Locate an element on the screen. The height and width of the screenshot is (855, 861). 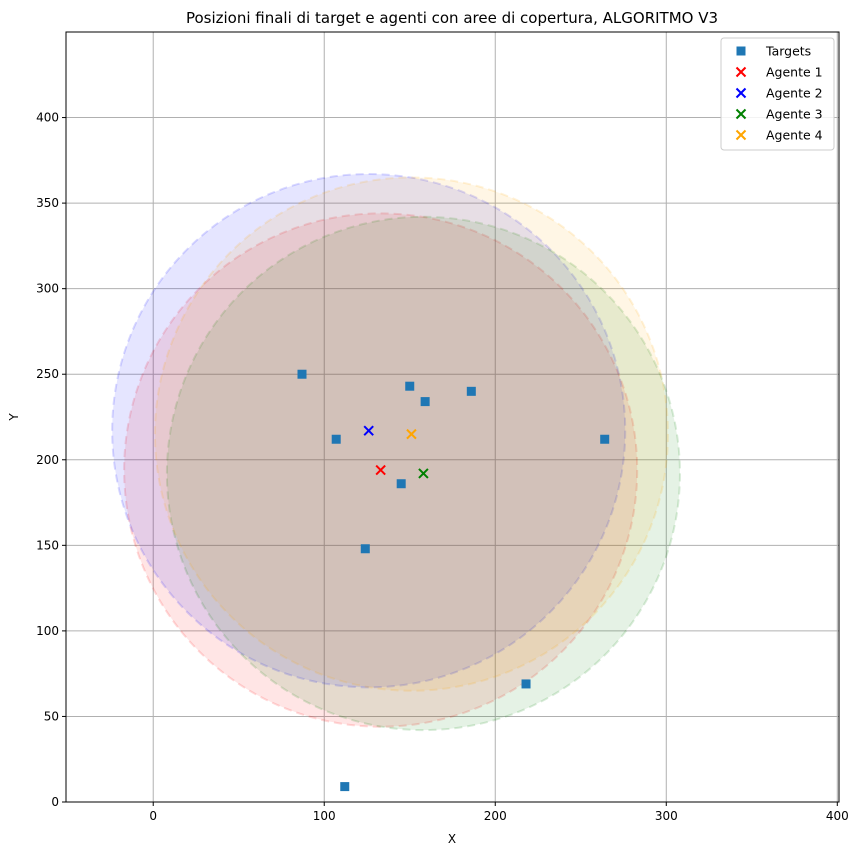
y-axis-ticks: 0 50 100 150 200 250 300 350 400 is located at coordinates (51, 460).